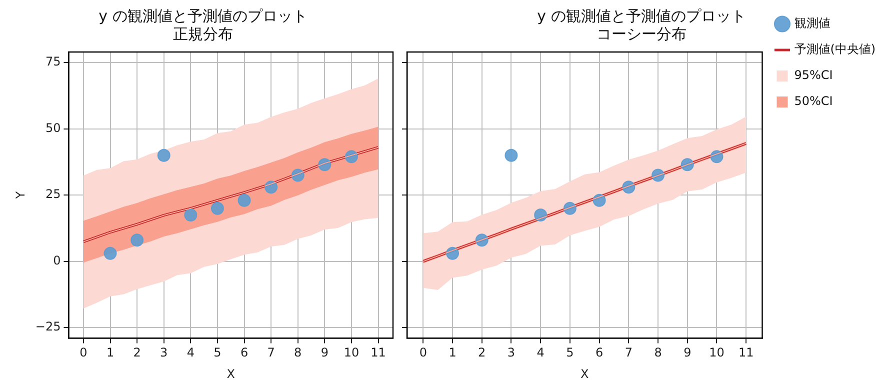 Image resolution: width=891 pixels, height=390 pixels. What do you see at coordinates (57, 260) in the screenshot?
I see `y-tick-label: 0` at bounding box center [57, 260].